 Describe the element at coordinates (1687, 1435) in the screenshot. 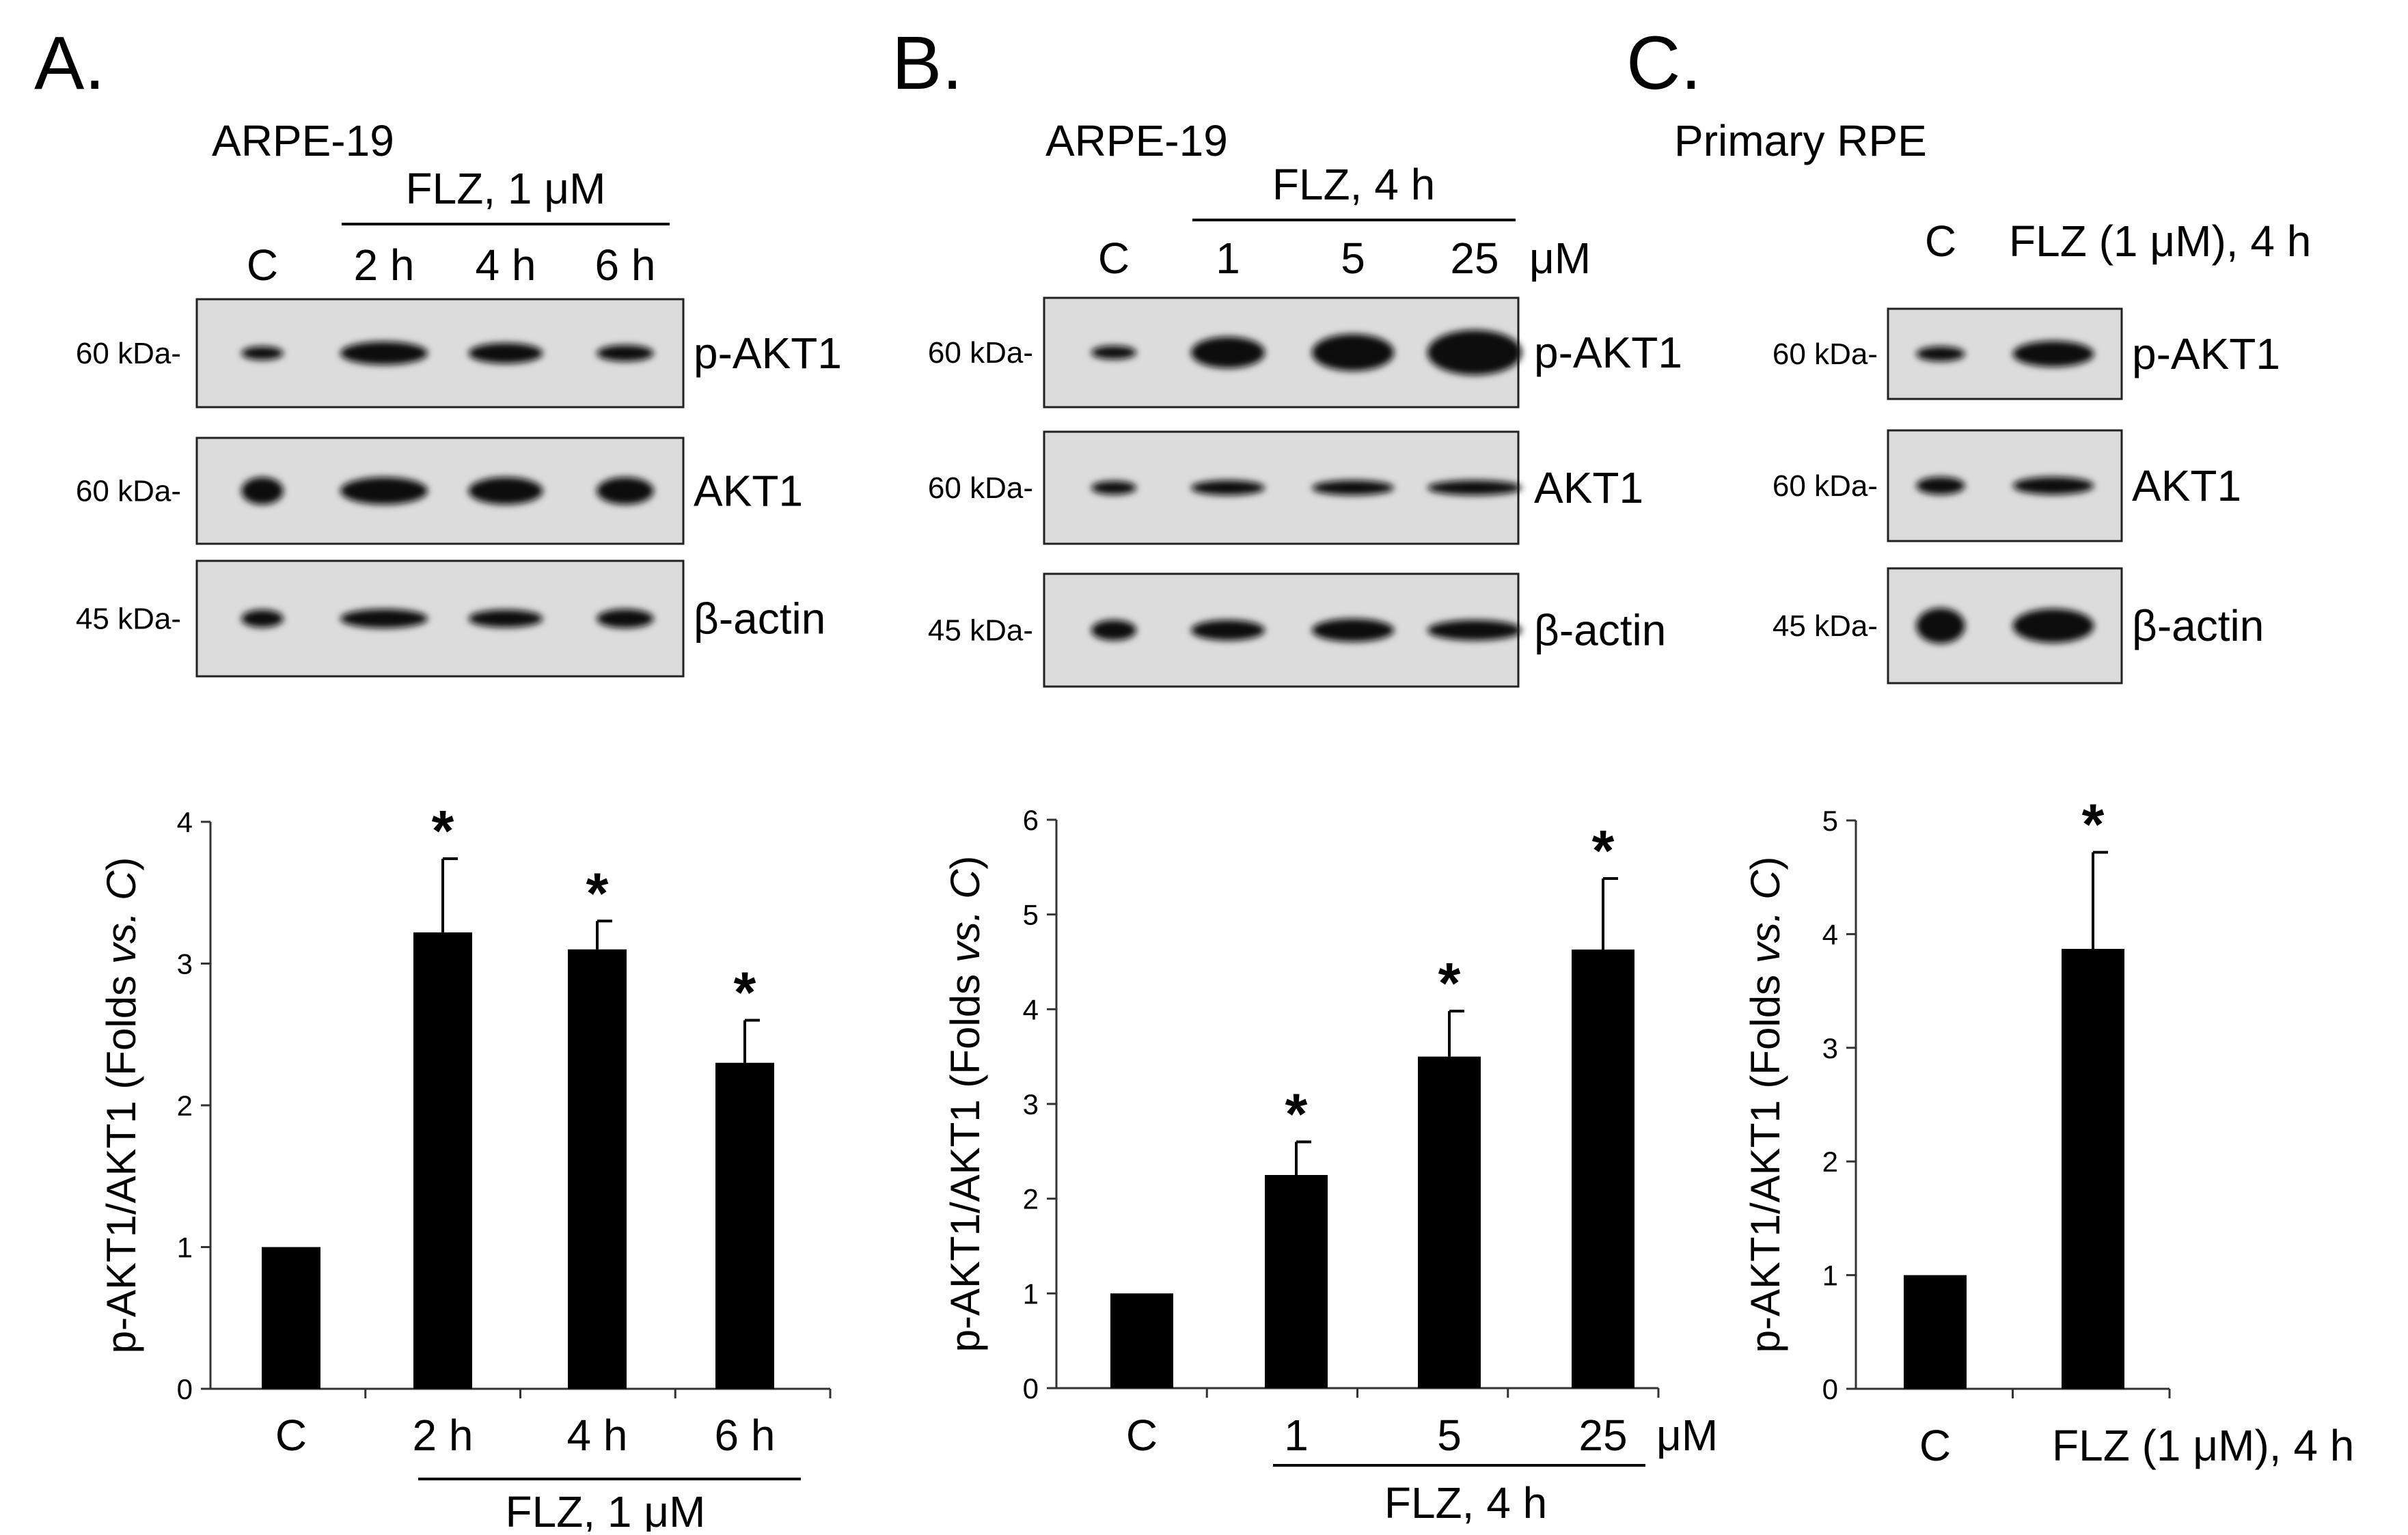

I see `x-unit-label: μM` at that location.